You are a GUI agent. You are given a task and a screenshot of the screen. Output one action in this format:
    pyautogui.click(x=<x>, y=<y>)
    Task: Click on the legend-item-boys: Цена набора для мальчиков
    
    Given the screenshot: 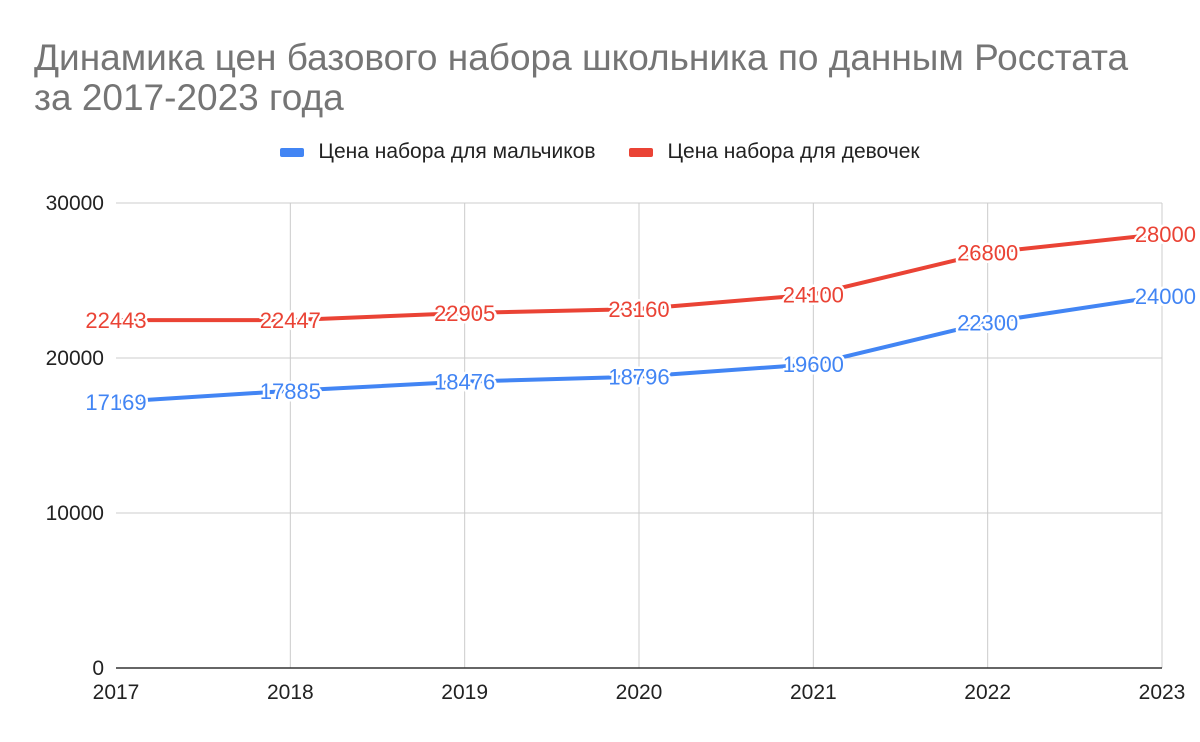 What is the action you would take?
    pyautogui.click(x=437, y=152)
    